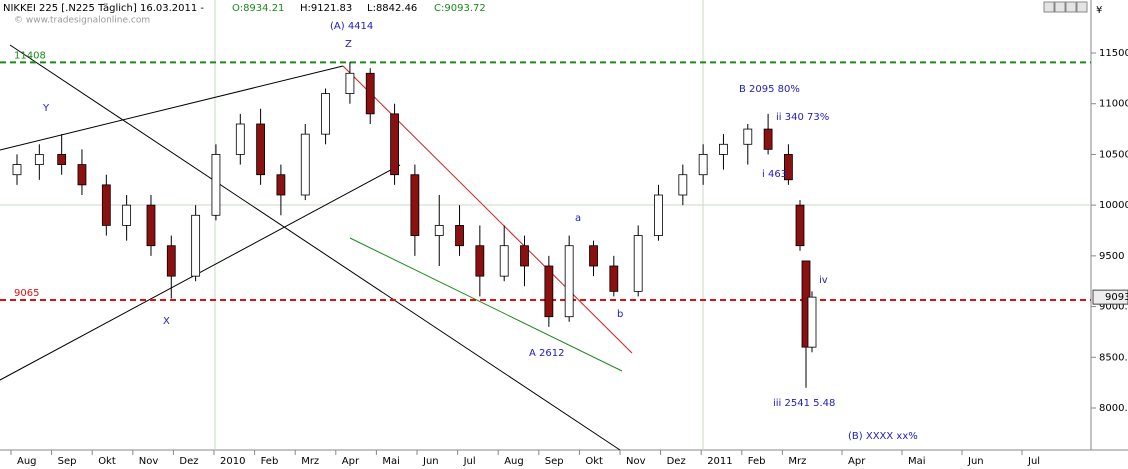 The image size is (1128, 469). Describe the element at coordinates (636, 461) in the screenshot. I see `x-tick-label: Nov` at that location.